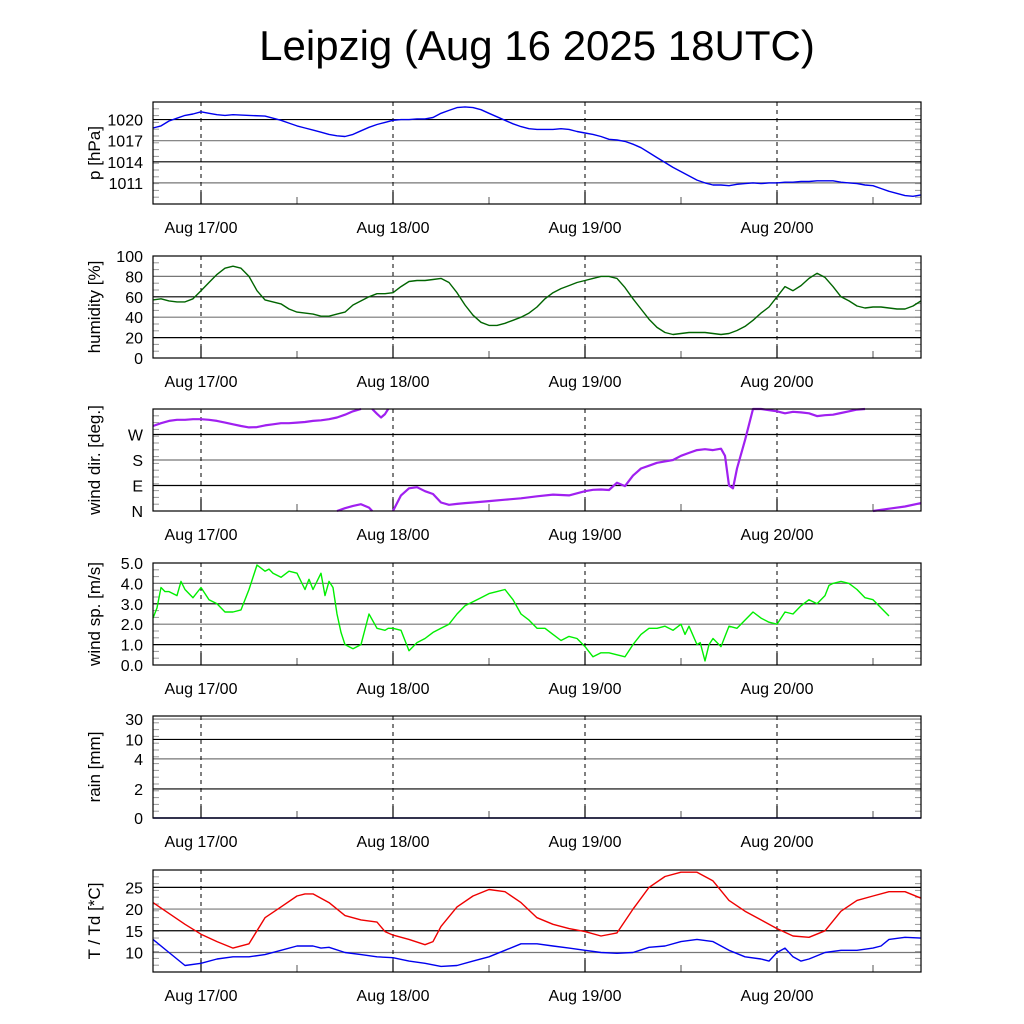 The width and height of the screenshot is (1024, 1024). I want to click on humidity-y-axis-label: humidity [%], so click(94, 307).